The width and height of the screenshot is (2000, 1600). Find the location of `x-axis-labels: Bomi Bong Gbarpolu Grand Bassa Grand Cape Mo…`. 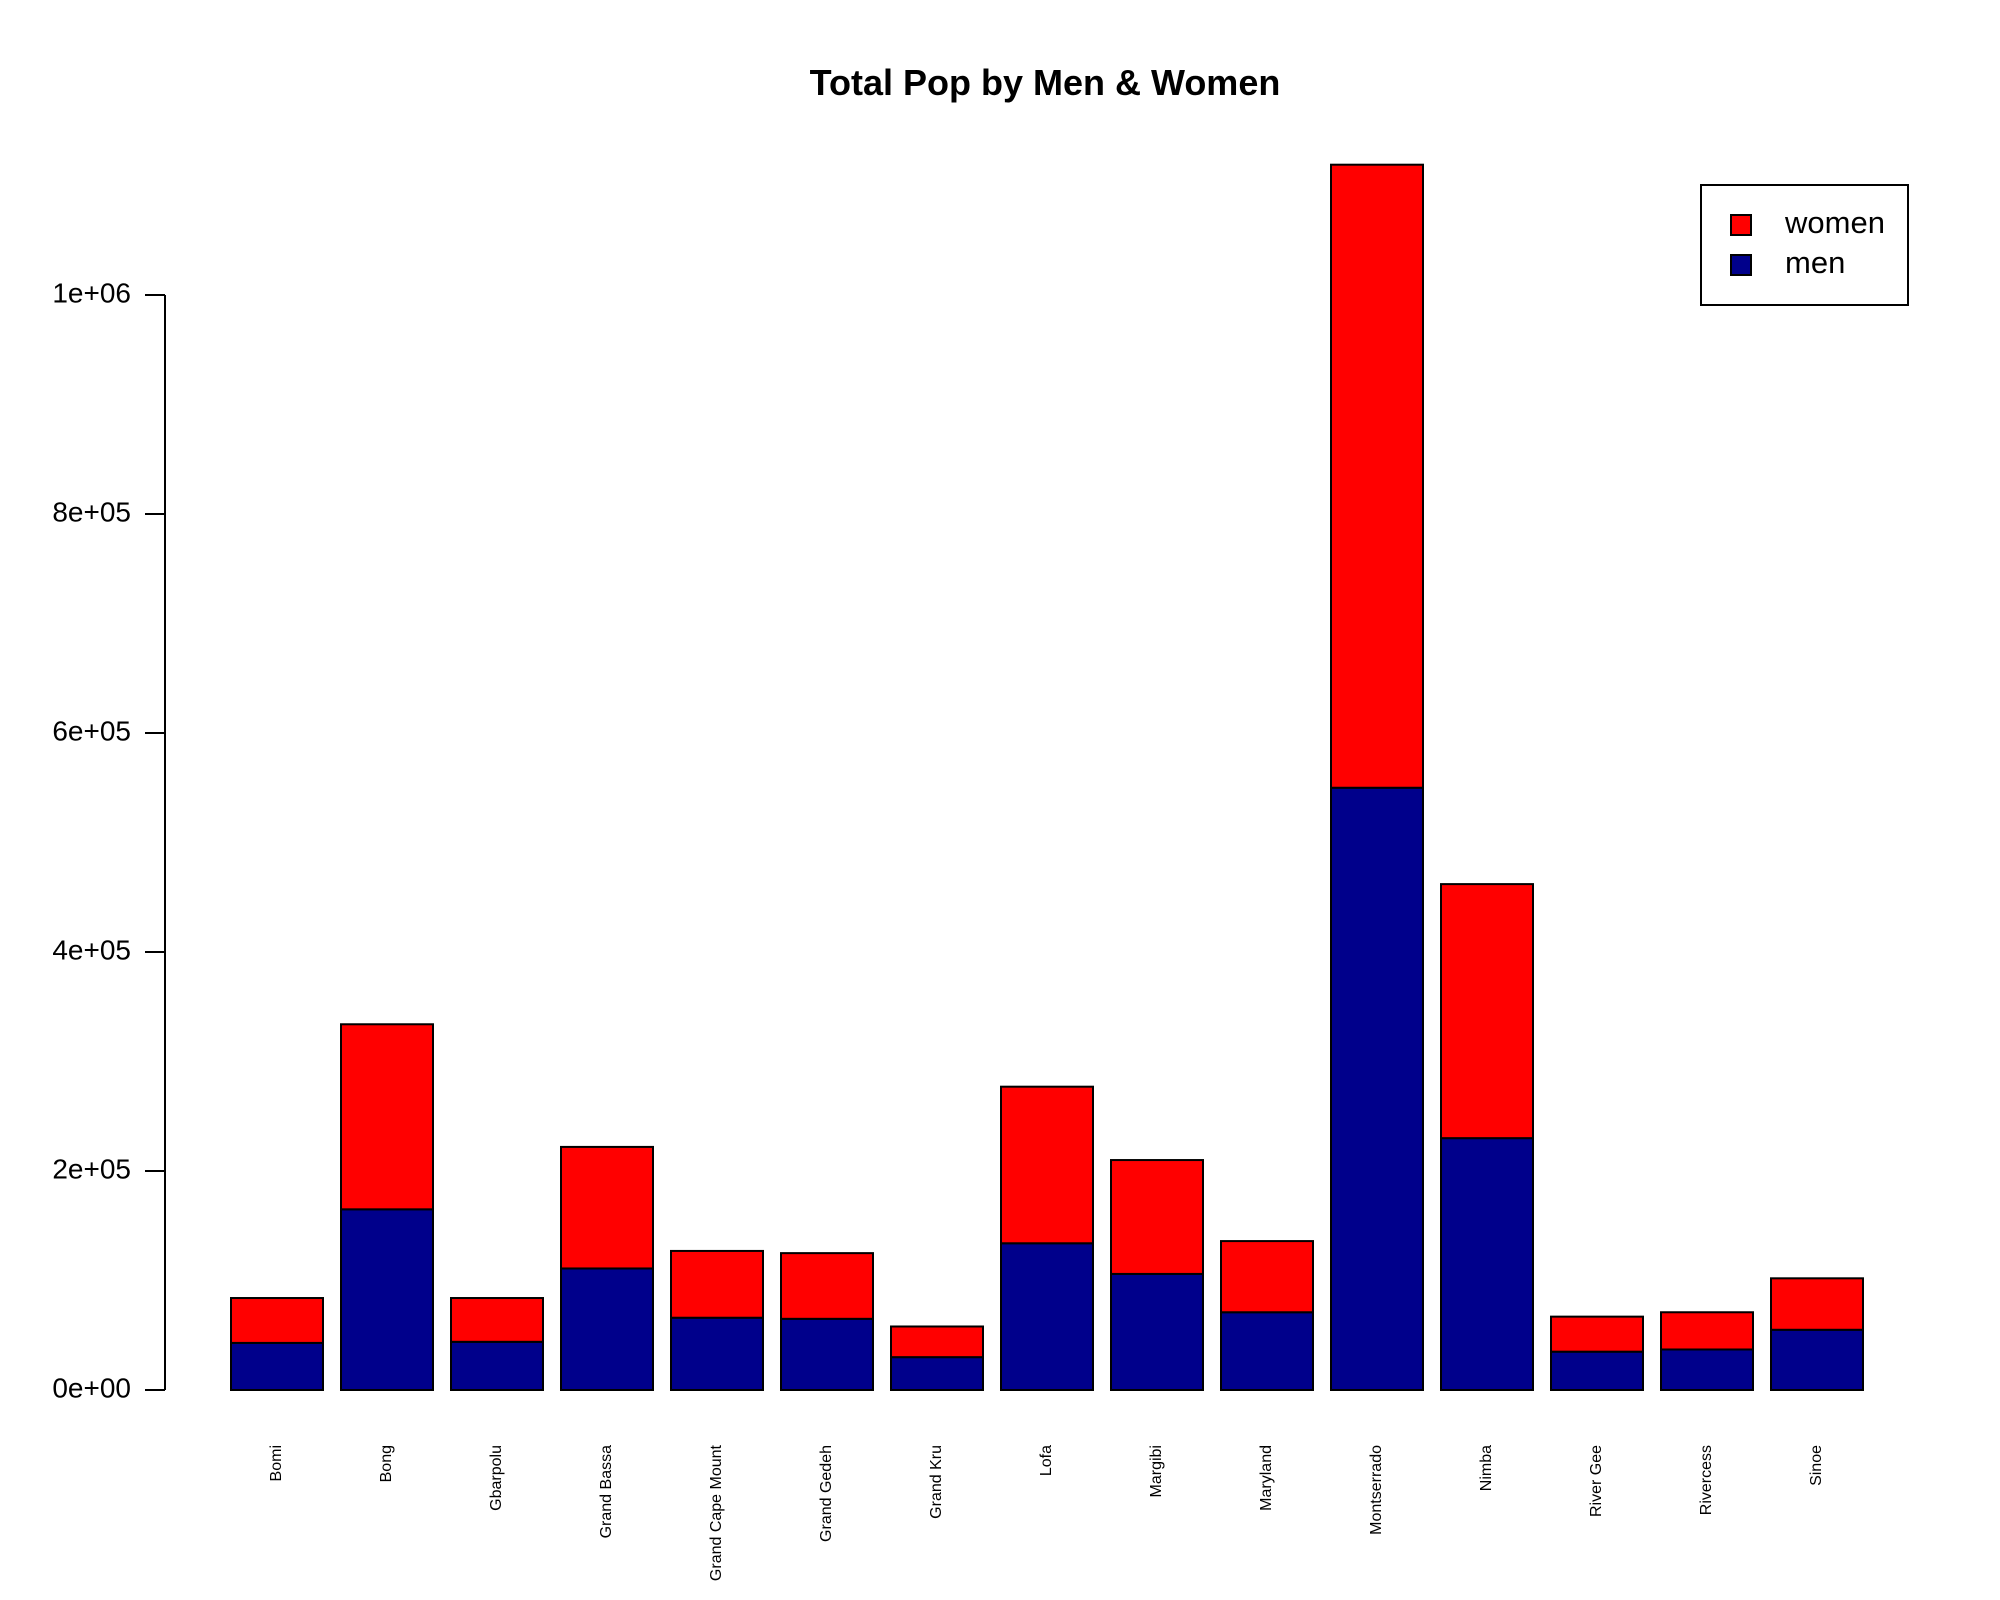

x-axis-labels: Bomi Bong Gbarpolu Grand Bassa Grand Cape Mo… is located at coordinates (1046, 1512).